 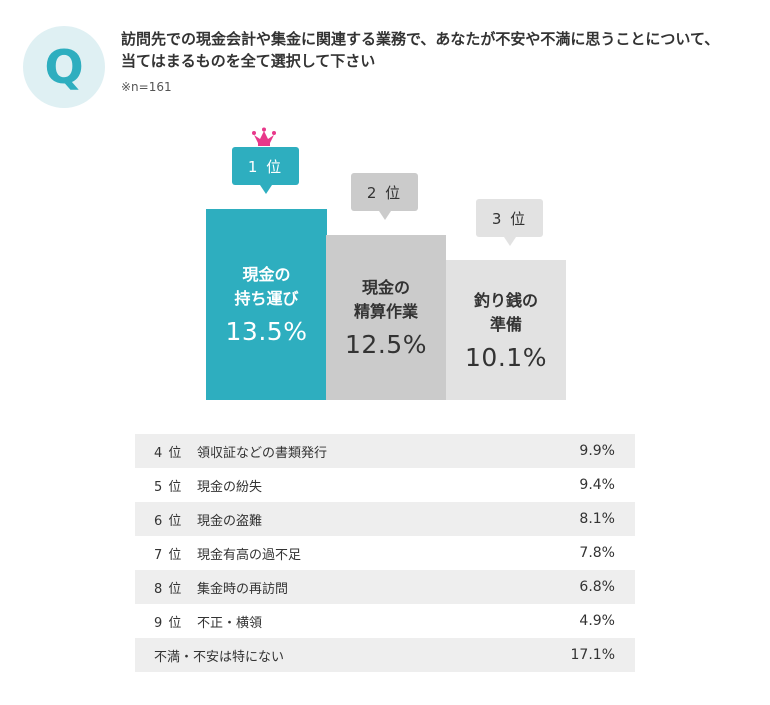 I want to click on question-line-2: 当てはまるものを全て選択して下さい, so click(x=248, y=61).